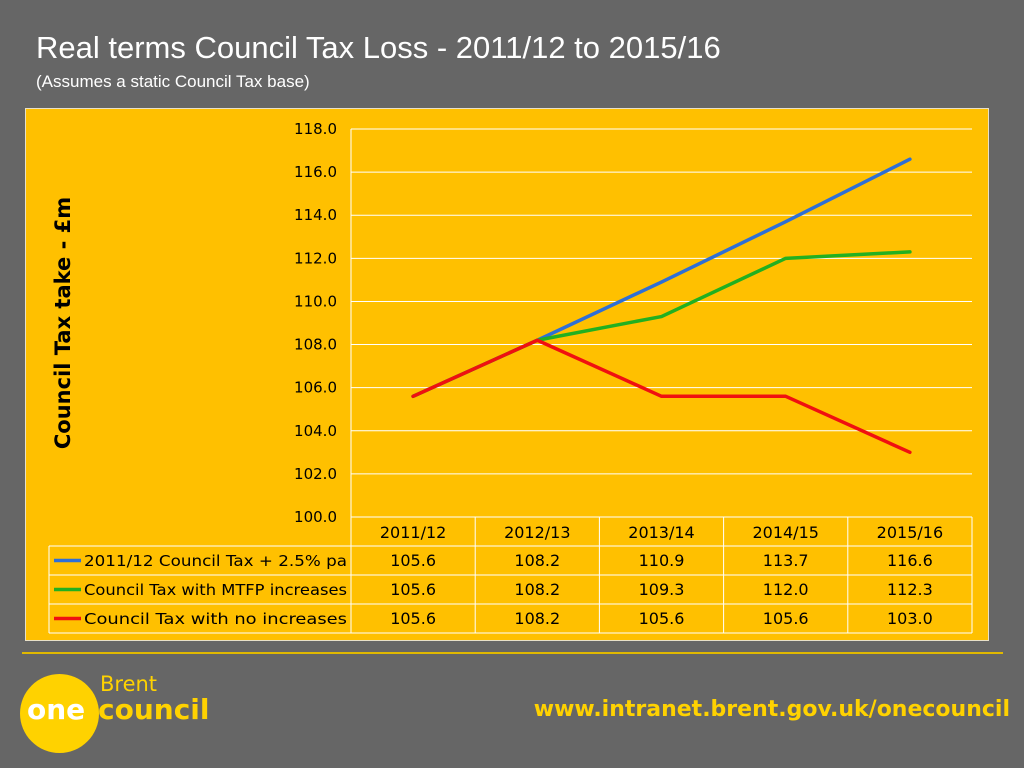  Describe the element at coordinates (154, 709) in the screenshot. I see `logo-council-text: council` at that location.